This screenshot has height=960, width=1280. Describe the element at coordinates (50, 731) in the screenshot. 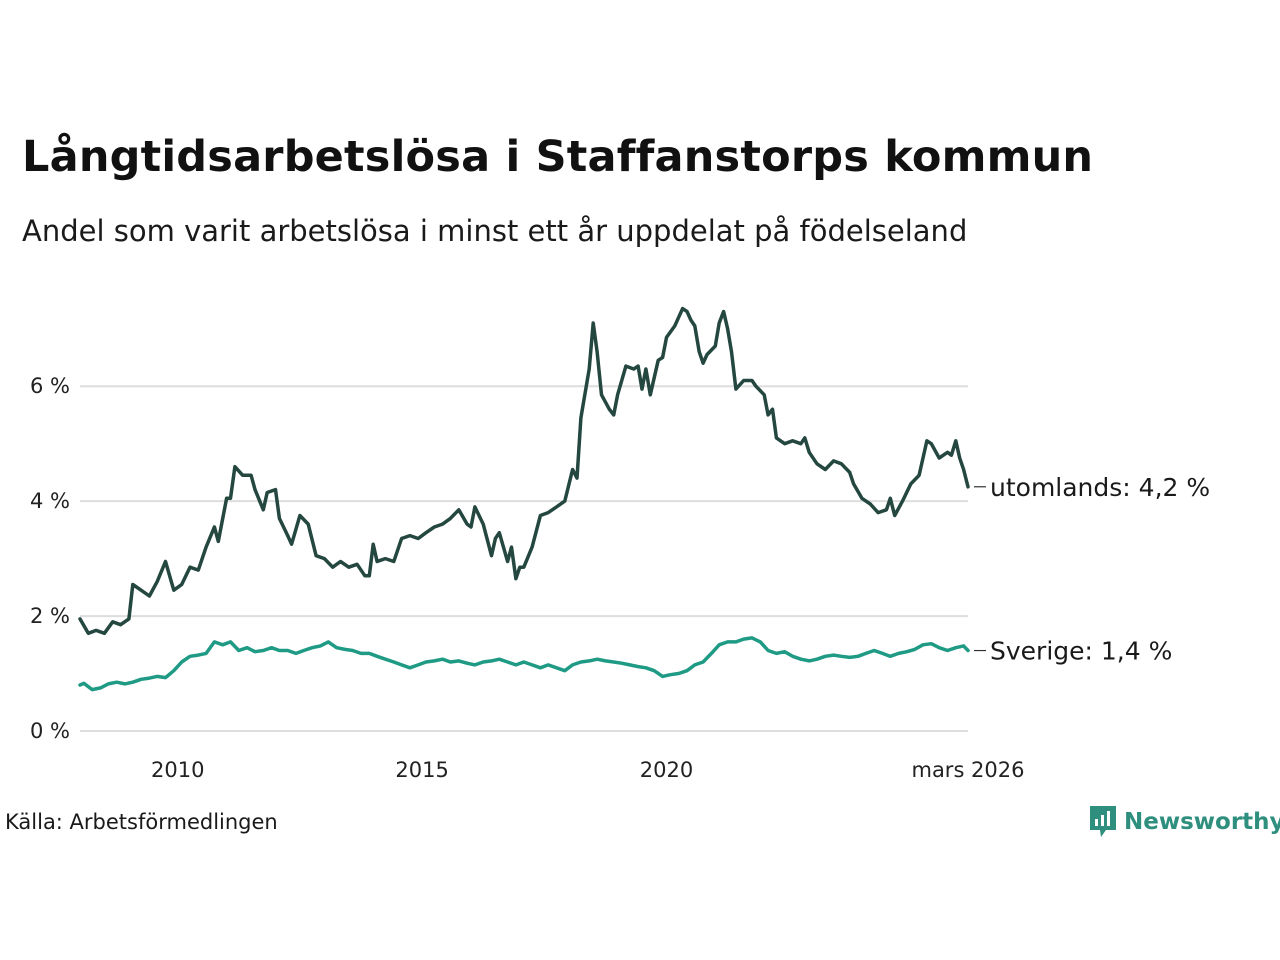

I see `y-tick-label: 0 %` at that location.